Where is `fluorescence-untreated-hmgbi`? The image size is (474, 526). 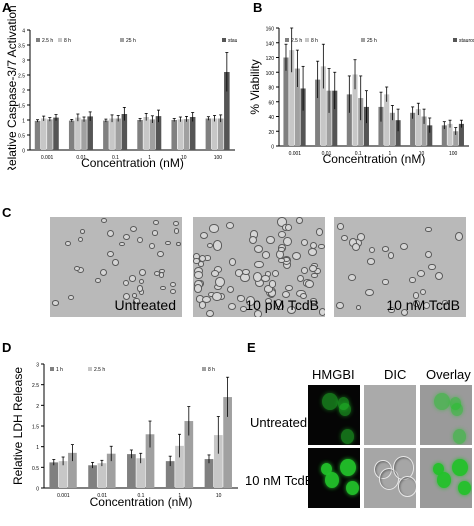
fluorescence-untreated-hmgbi is located at coordinates (334, 415).